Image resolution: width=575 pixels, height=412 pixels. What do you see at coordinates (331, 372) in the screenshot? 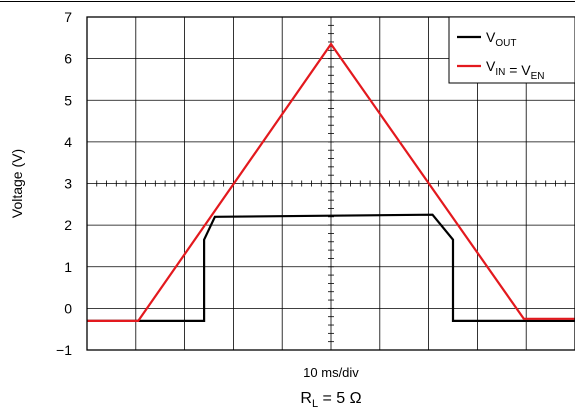
I see `x-axis-label: 10 ms/div` at bounding box center [331, 372].